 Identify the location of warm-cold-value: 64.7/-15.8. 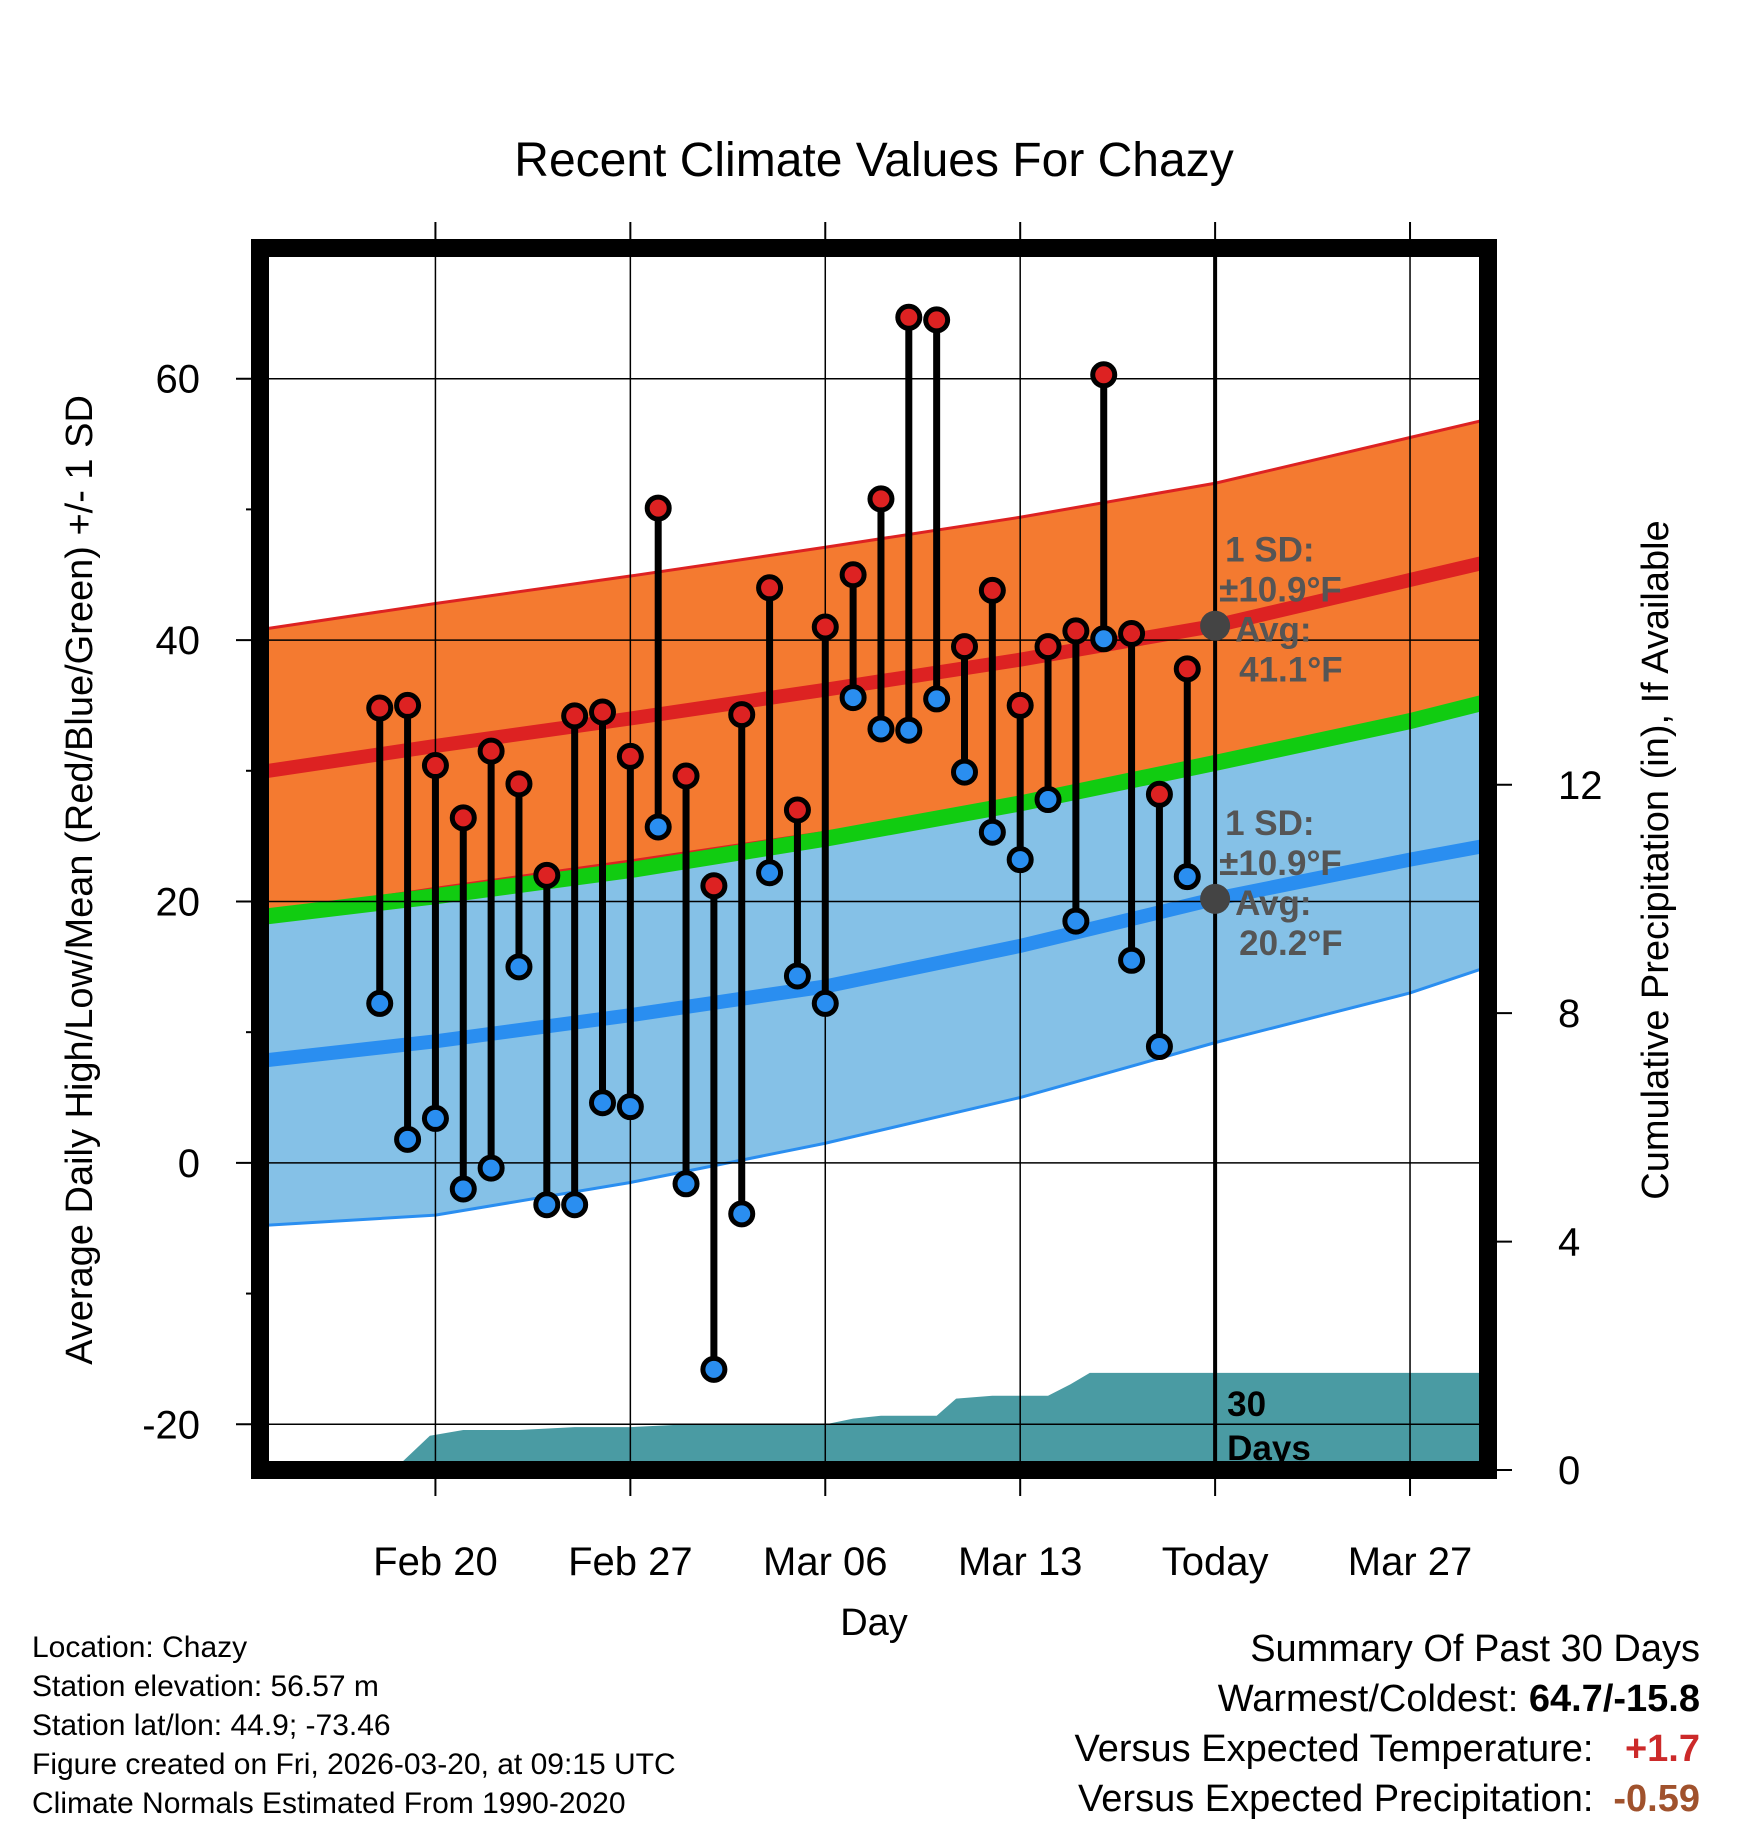
(1614, 1699).